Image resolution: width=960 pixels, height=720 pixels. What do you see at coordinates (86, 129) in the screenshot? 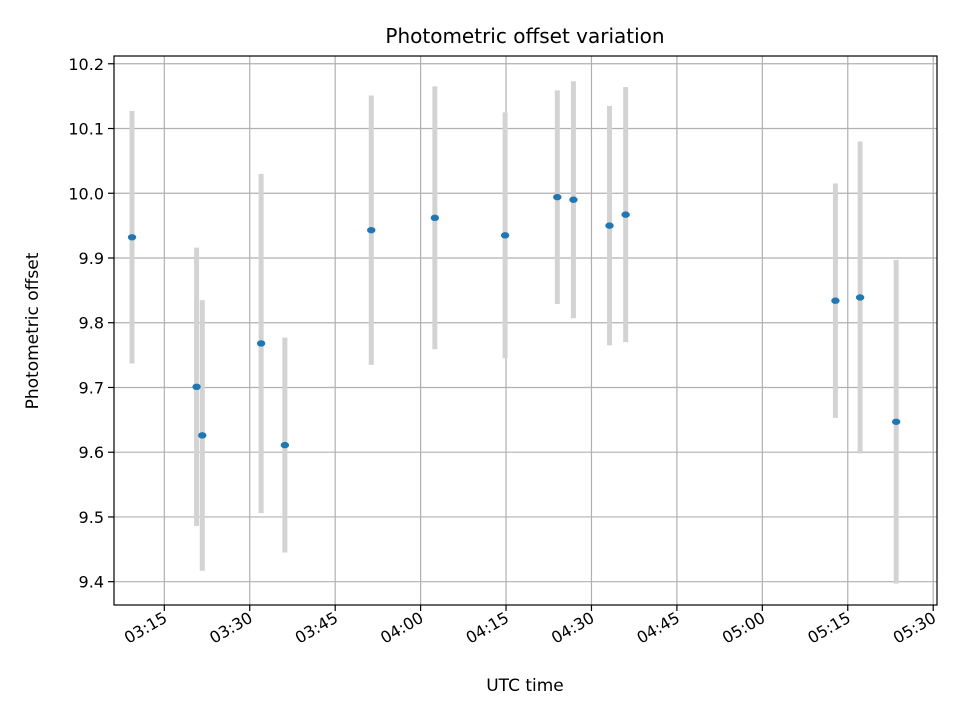
I see `y-tick-label: 10.1` at bounding box center [86, 129].